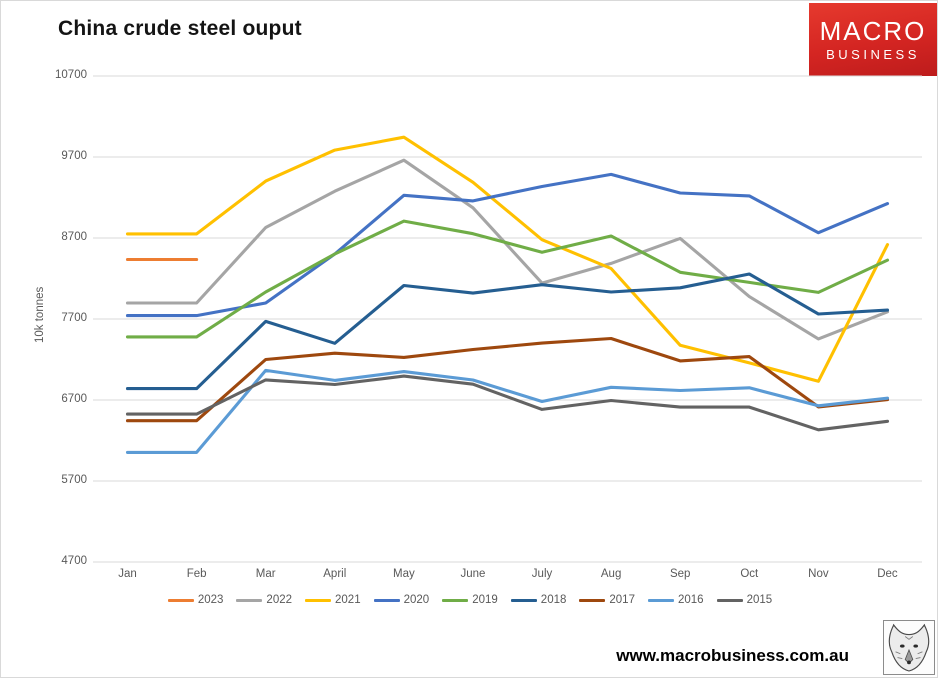 The image size is (938, 678). I want to click on series-line-2019, so click(507, 279).